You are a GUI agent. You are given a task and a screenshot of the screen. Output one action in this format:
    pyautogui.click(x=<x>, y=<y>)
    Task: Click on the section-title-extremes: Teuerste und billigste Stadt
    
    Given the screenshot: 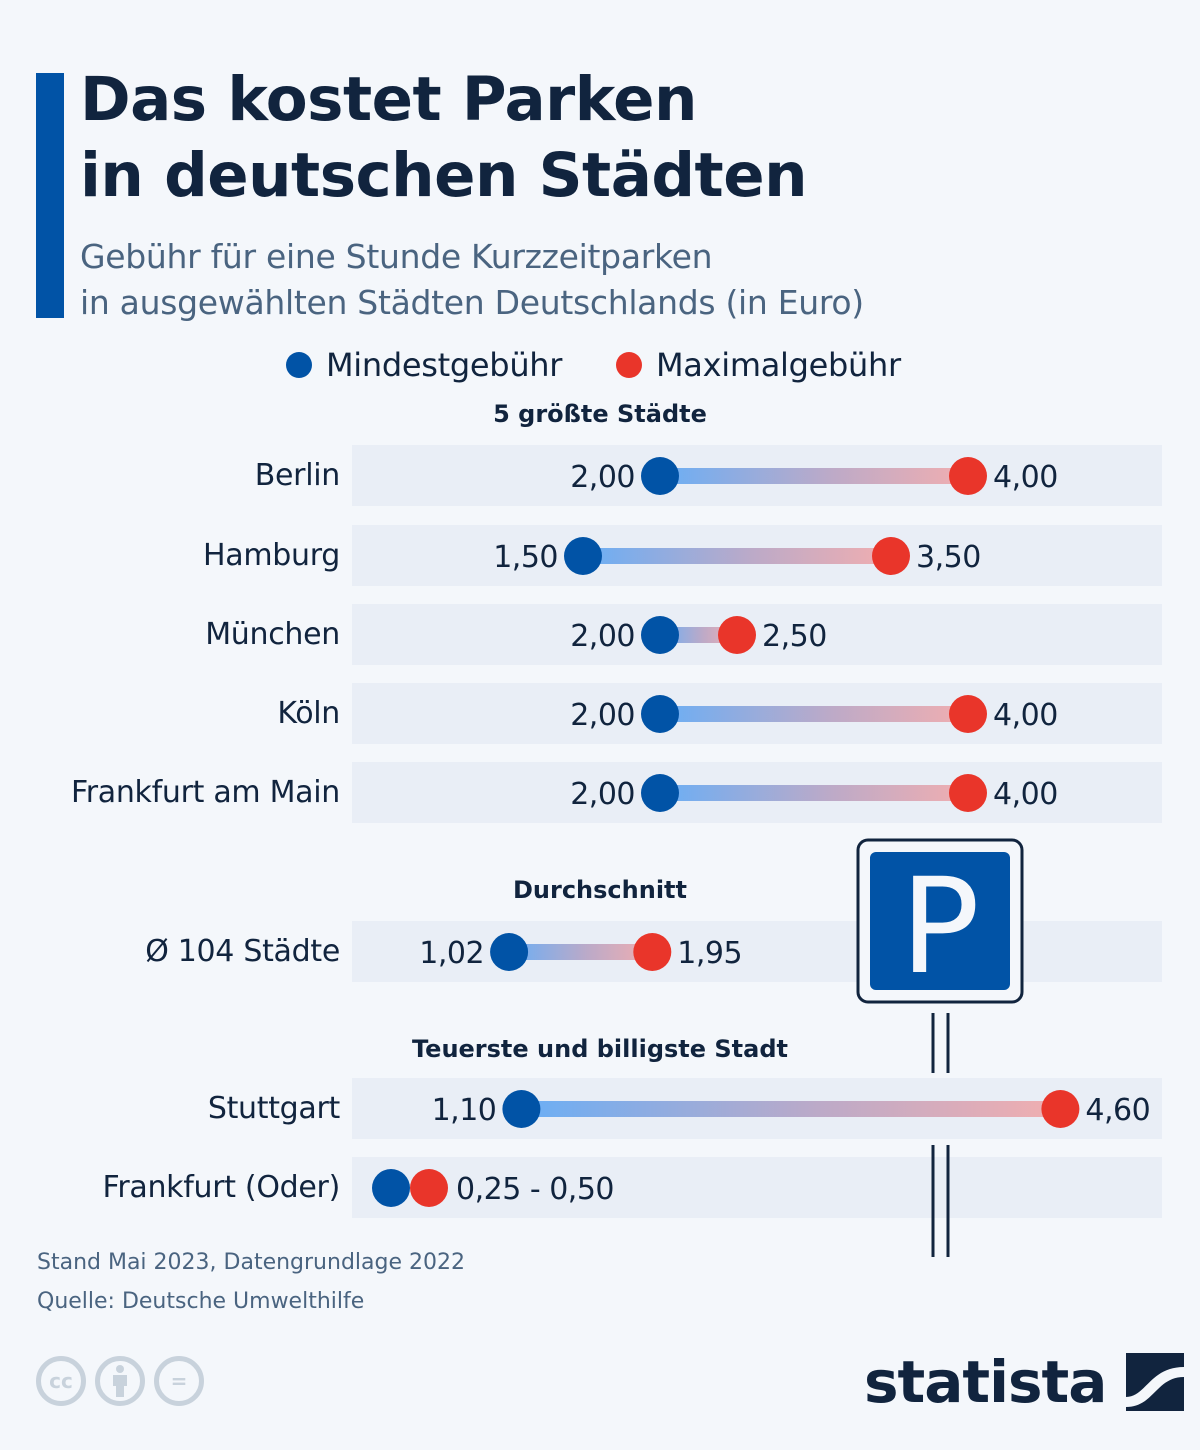 What is the action you would take?
    pyautogui.click(x=600, y=1049)
    